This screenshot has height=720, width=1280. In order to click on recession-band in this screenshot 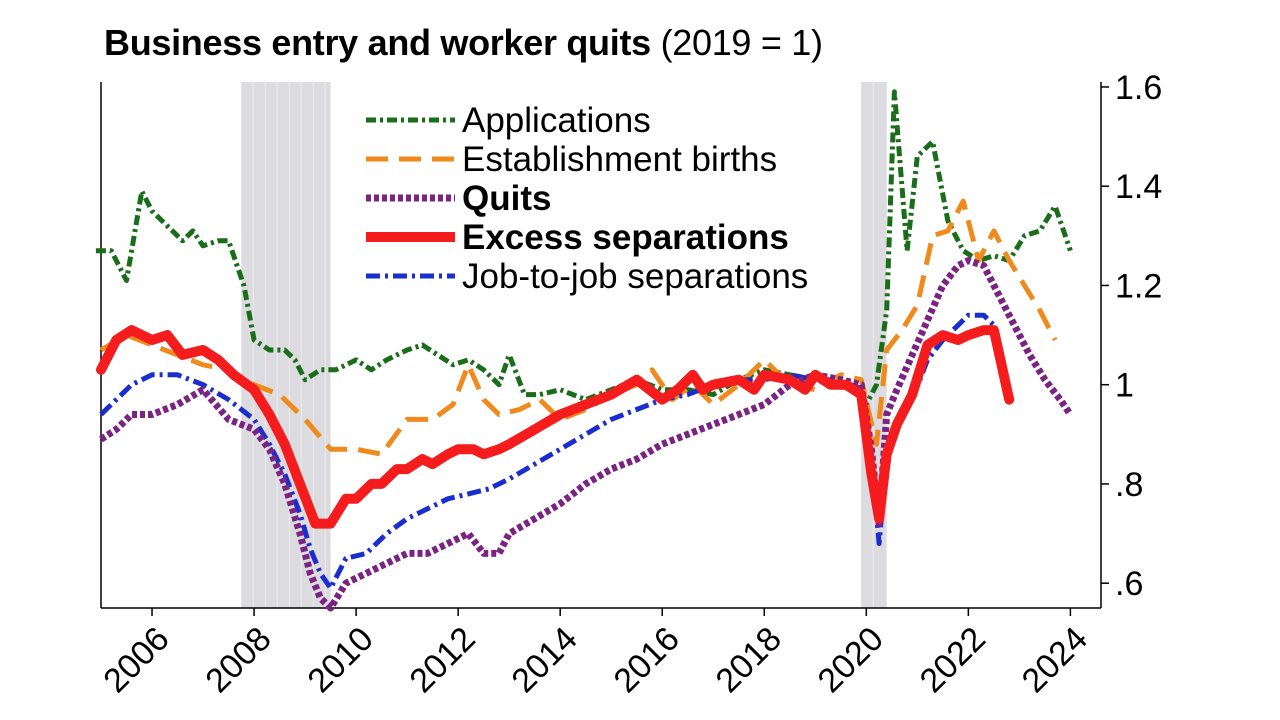, I will do `click(286, 345)`.